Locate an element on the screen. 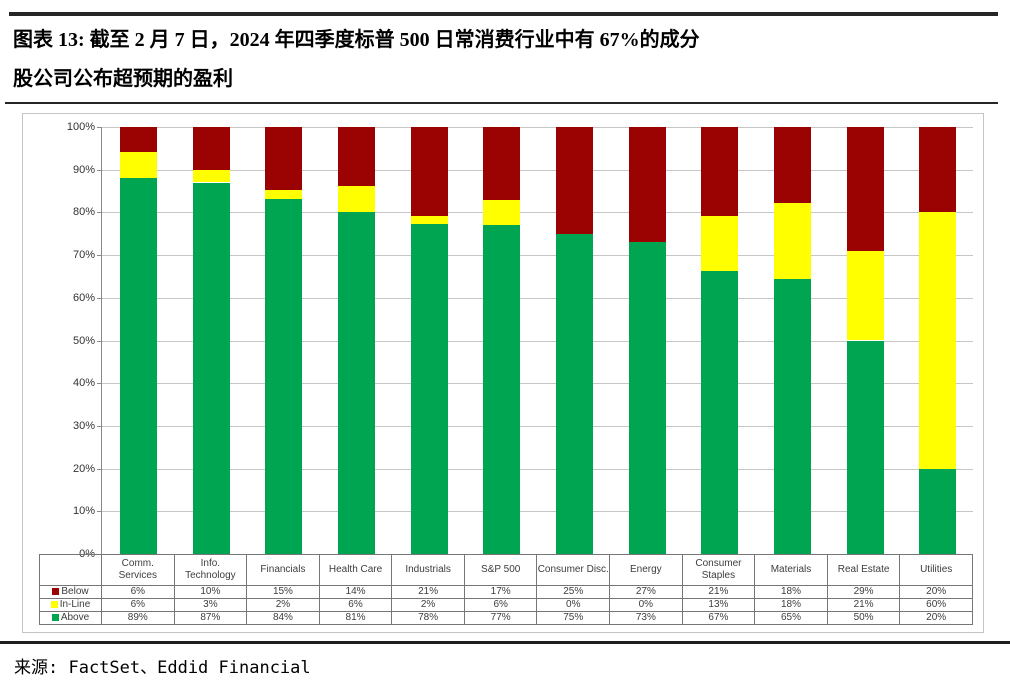 The image size is (1010, 686). table-value-cell: 10% is located at coordinates (210, 592).